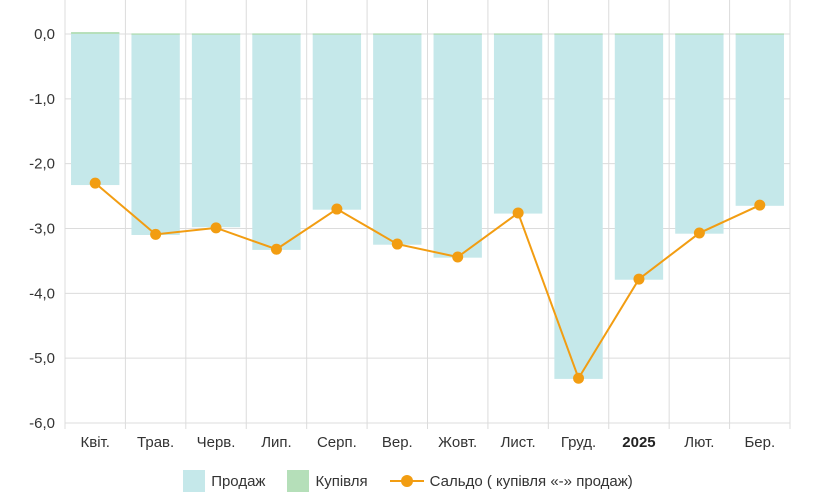 The image size is (816, 502). I want to click on legend-swatch-balance, so click(406, 481).